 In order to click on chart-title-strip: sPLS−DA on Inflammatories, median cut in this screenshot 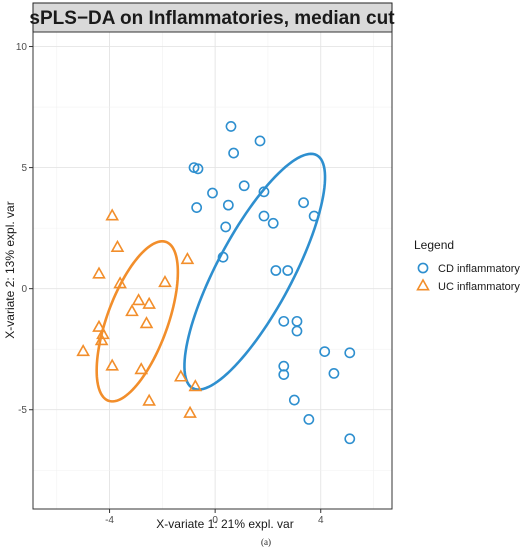, I will do `click(212, 17)`.